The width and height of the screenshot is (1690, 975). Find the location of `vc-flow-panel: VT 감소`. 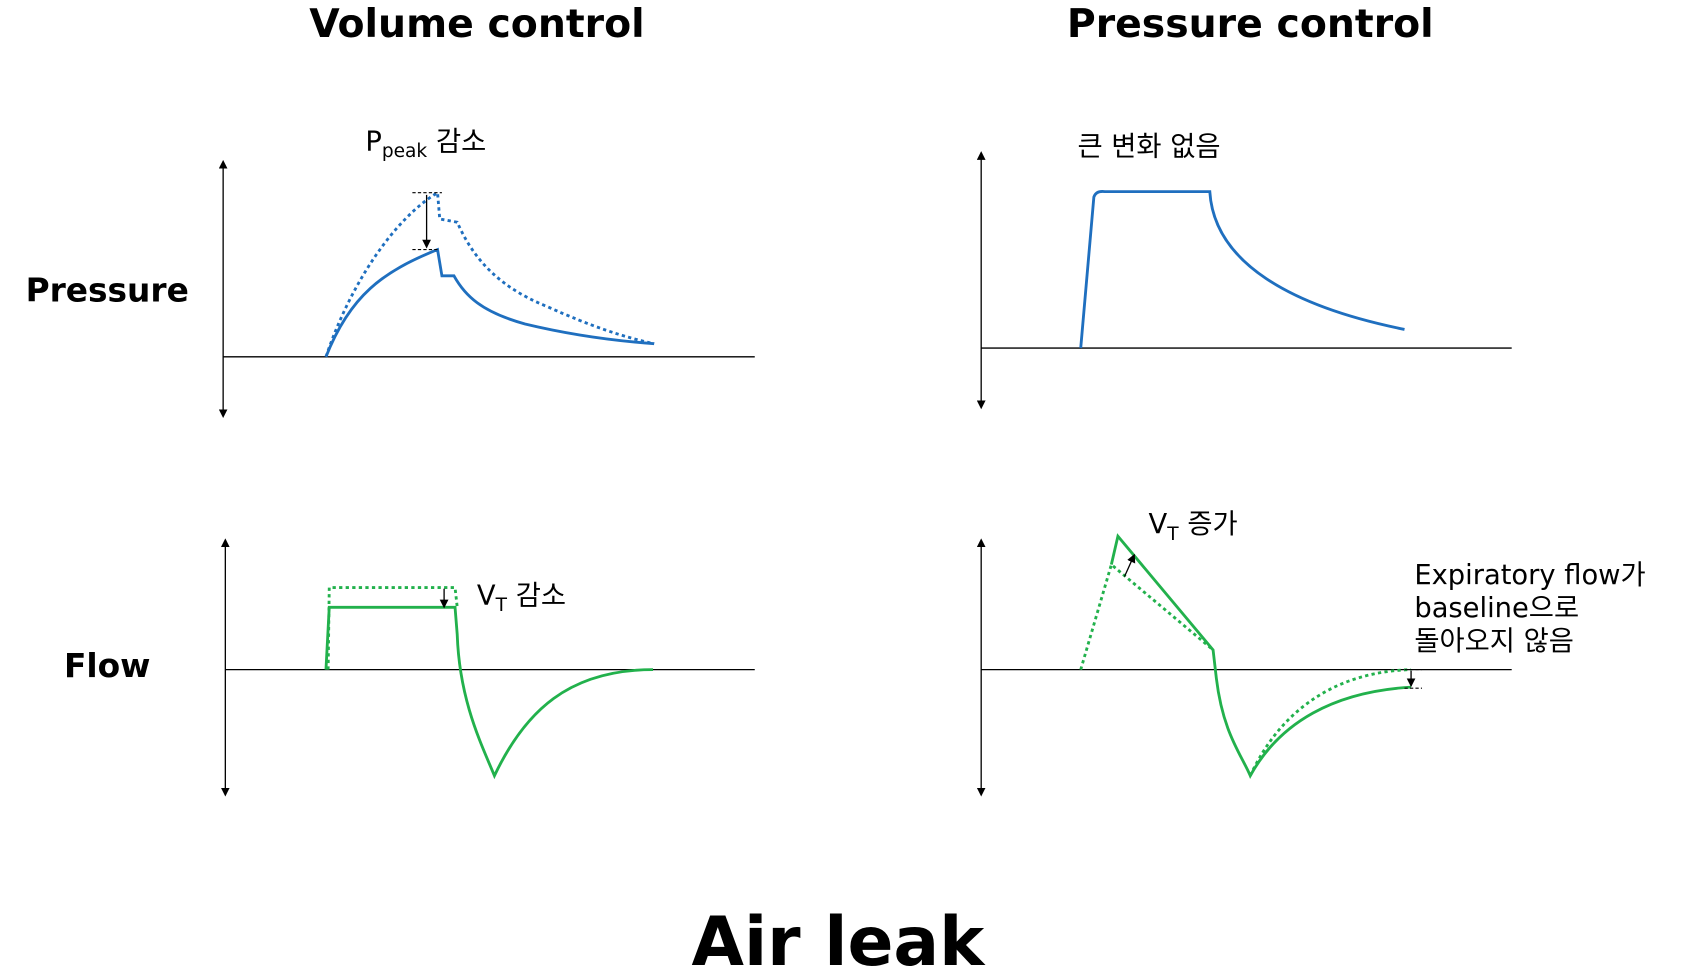

vc-flow-panel: VT 감소 is located at coordinates (487, 667).